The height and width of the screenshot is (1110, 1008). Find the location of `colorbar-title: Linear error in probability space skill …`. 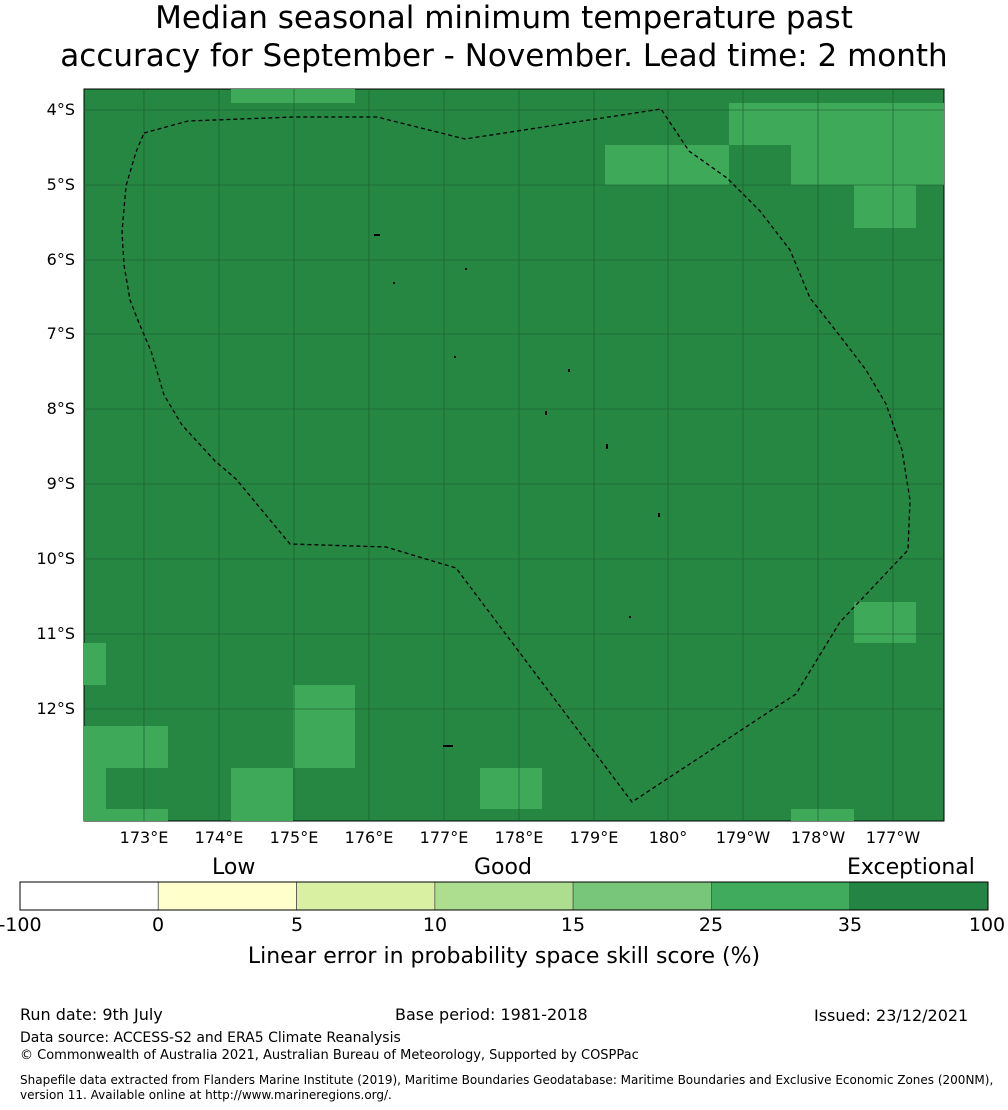

colorbar-title: Linear error in probability space skill … is located at coordinates (504, 956).